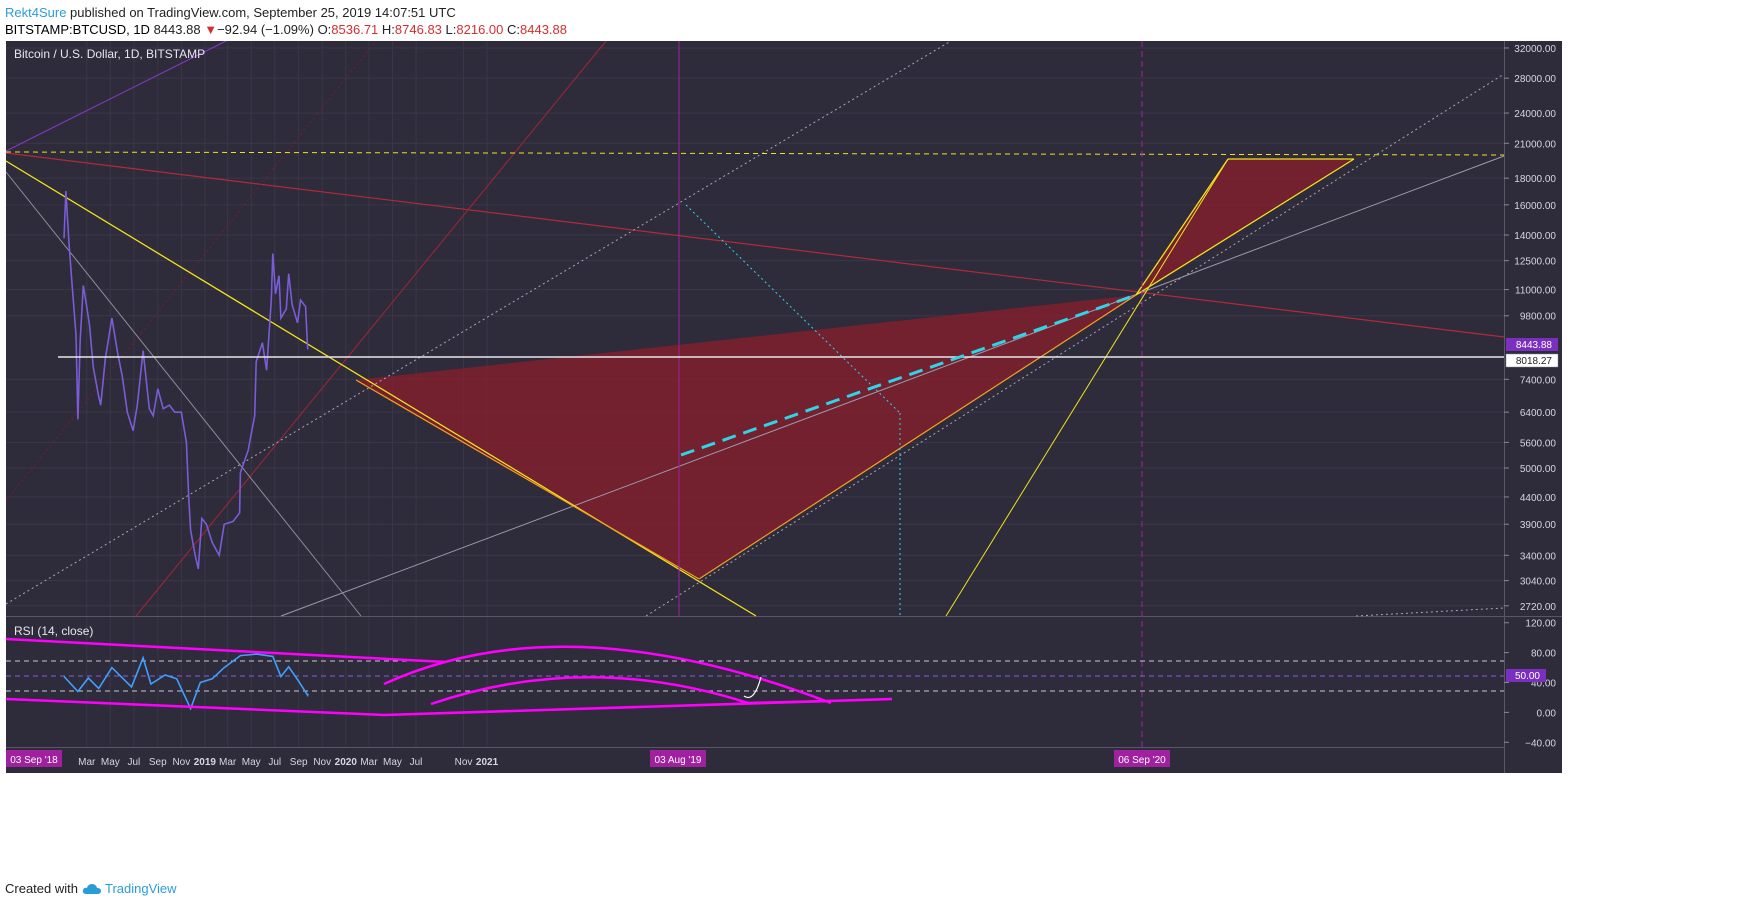  I want to click on created-with-text: Created with, so click(41, 888).